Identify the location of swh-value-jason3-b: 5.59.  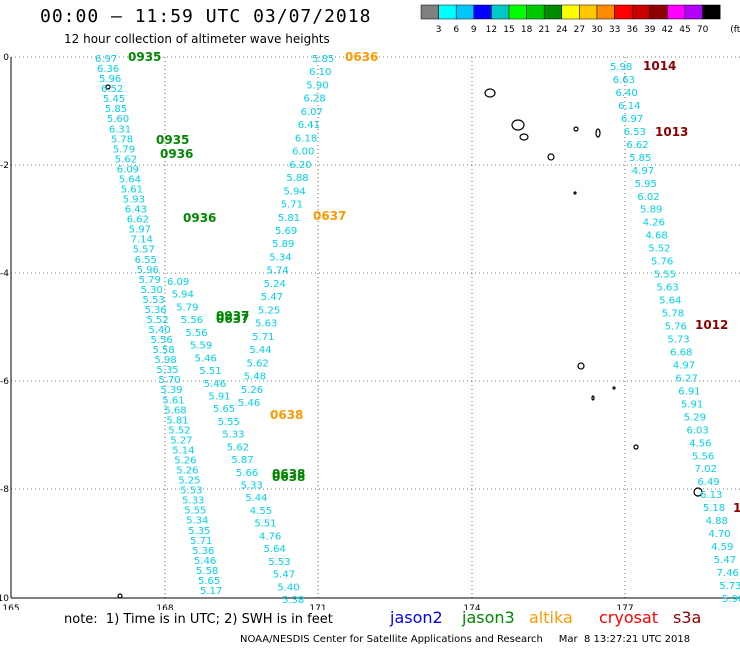
(201, 346).